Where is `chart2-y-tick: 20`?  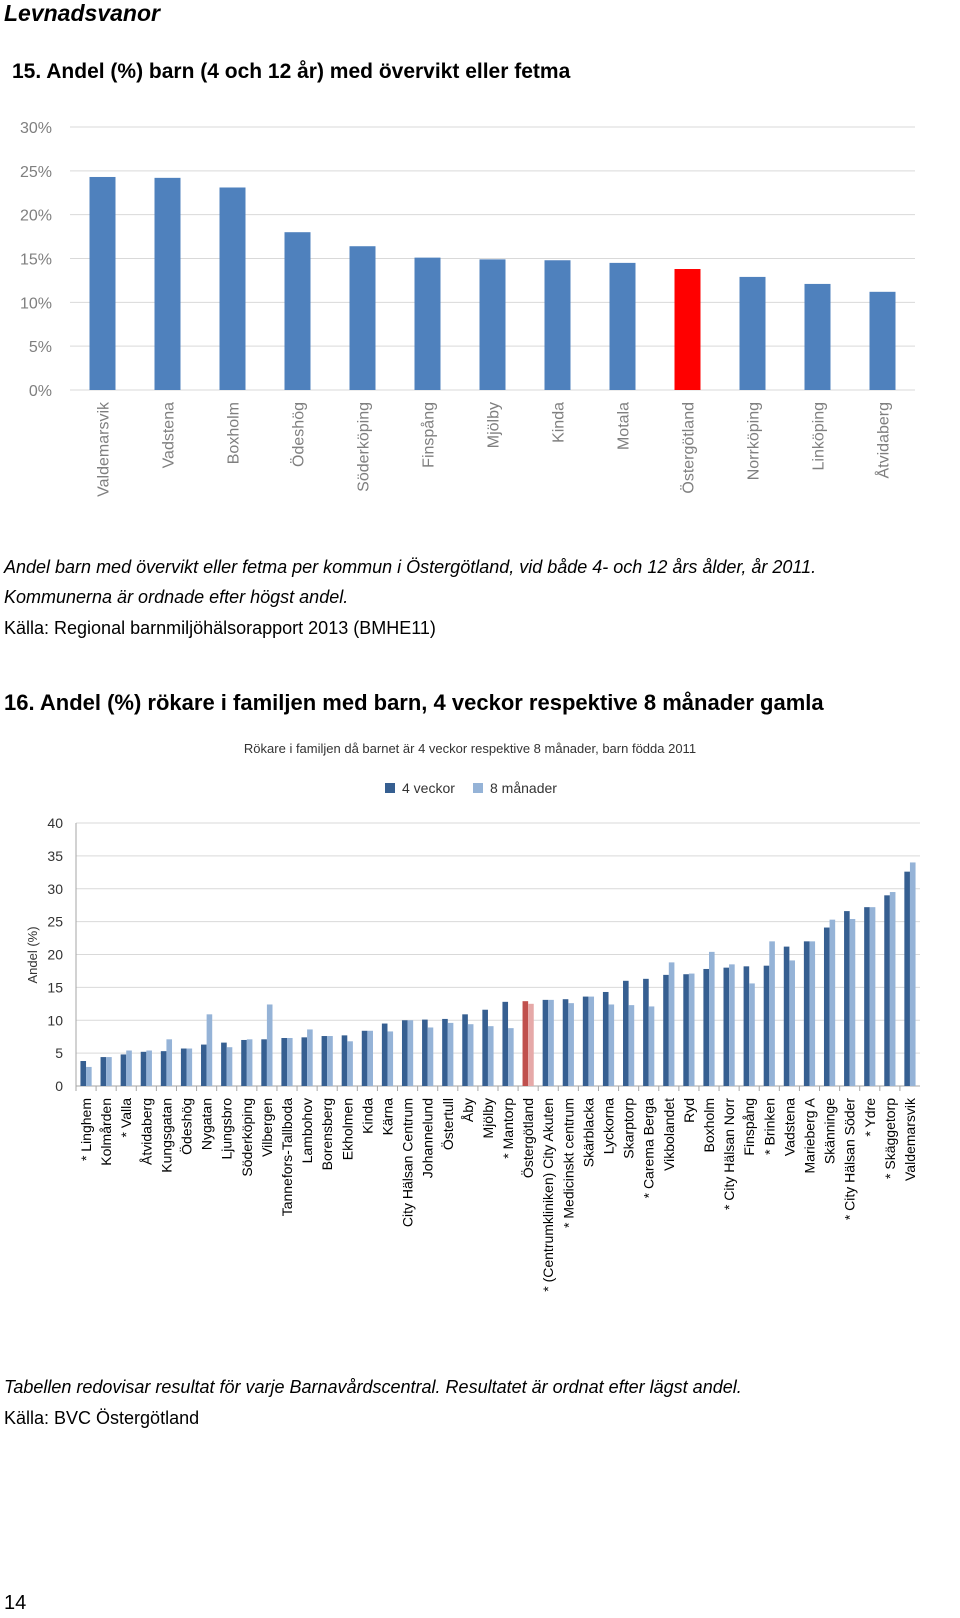
chart2-y-tick: 20 is located at coordinates (55, 955).